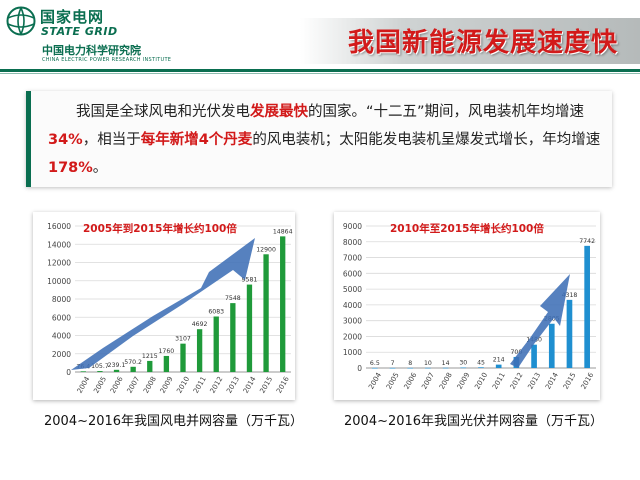  What do you see at coordinates (481, 362) in the screenshot?
I see `data-label: 45` at bounding box center [481, 362].